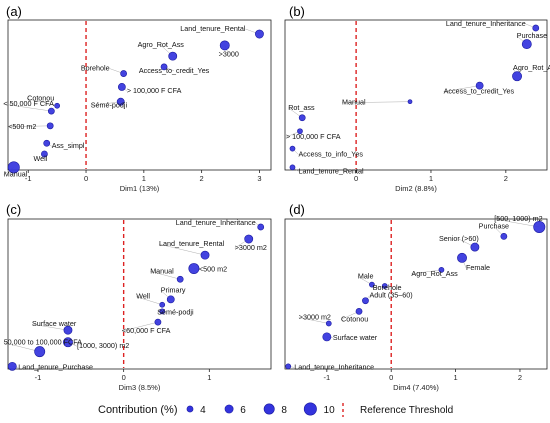 The height and width of the screenshot is (423, 550). Describe the element at coordinates (275, 409) in the screenshot. I see `legend: Contribution (%) 4 6 8 10 Reference Threshold` at that location.